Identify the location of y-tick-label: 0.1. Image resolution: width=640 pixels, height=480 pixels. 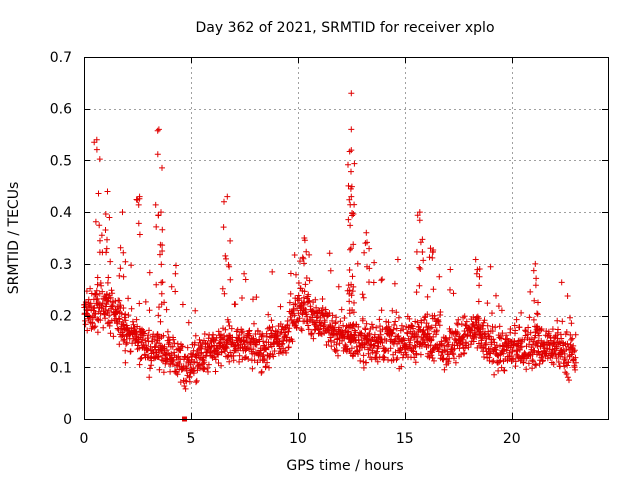
(61, 368).